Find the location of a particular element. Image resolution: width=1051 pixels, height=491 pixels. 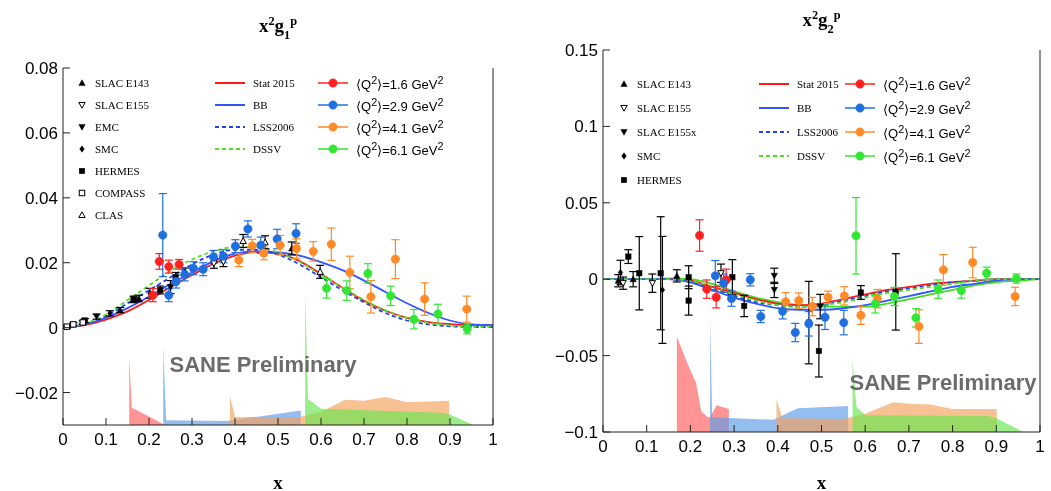

legend-label: COMPASS is located at coordinates (120, 193).